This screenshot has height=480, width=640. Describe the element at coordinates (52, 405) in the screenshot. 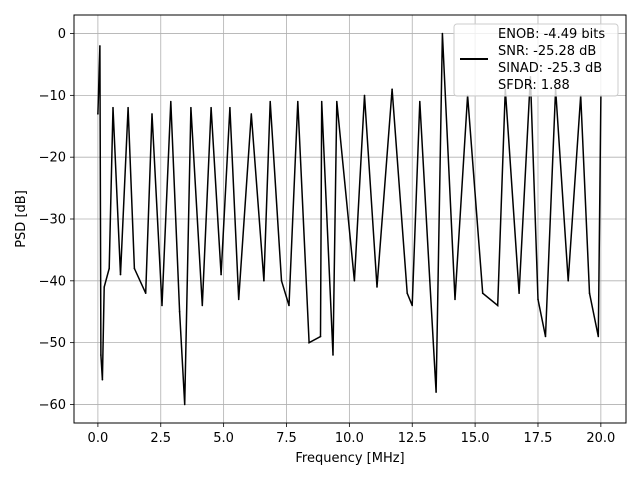

I see `y-tick-label: −60` at that location.